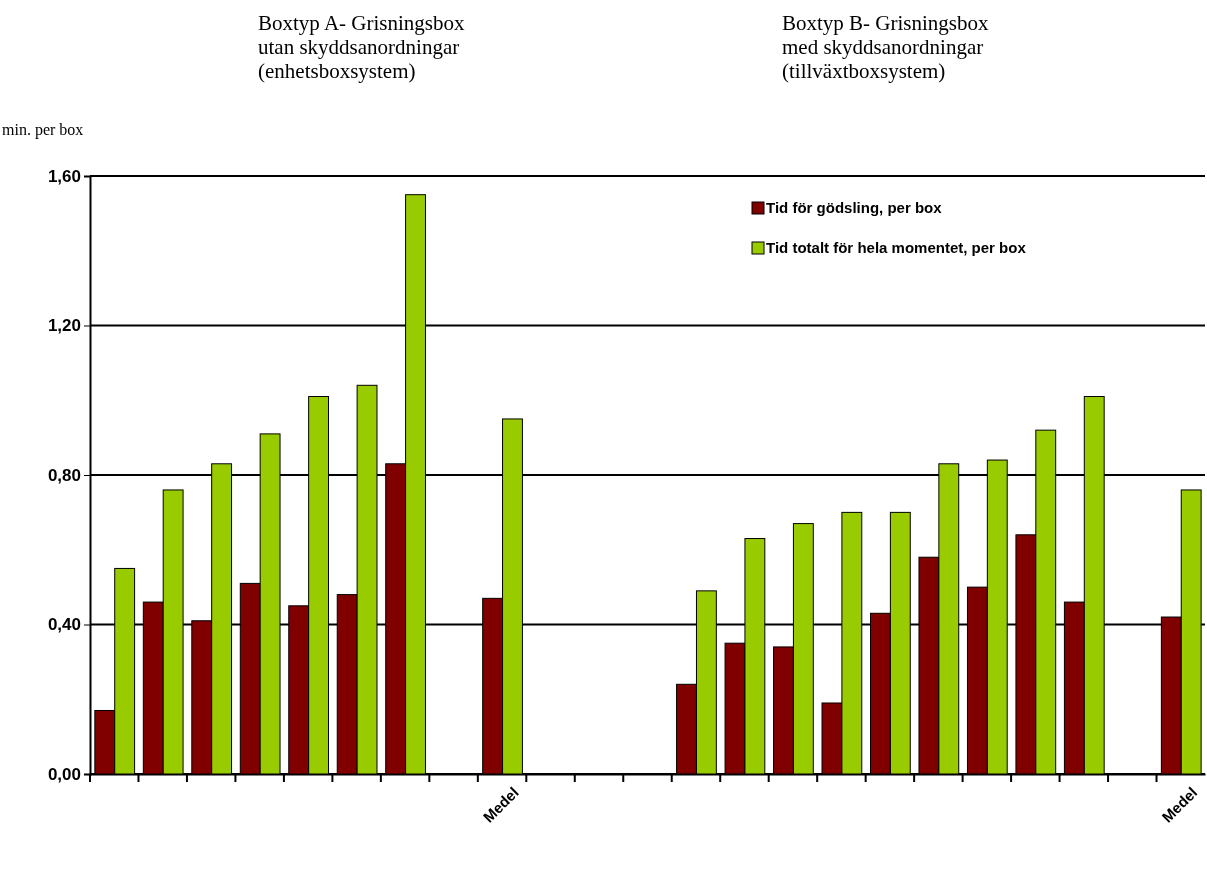  Describe the element at coordinates (64, 774) in the screenshot. I see `y-tick-label: 0,00` at that location.